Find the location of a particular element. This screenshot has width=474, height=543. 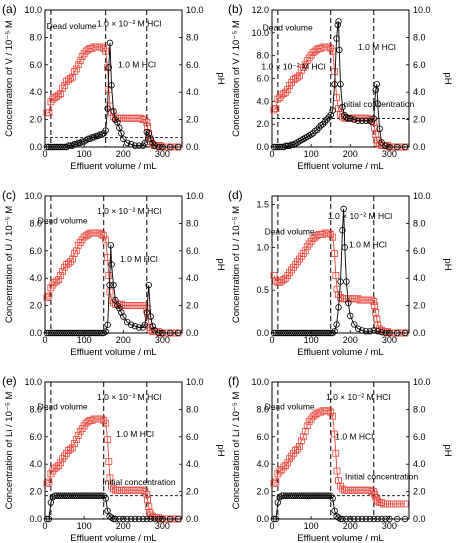

x-tick-label: 100 is located at coordinates (84, 340).